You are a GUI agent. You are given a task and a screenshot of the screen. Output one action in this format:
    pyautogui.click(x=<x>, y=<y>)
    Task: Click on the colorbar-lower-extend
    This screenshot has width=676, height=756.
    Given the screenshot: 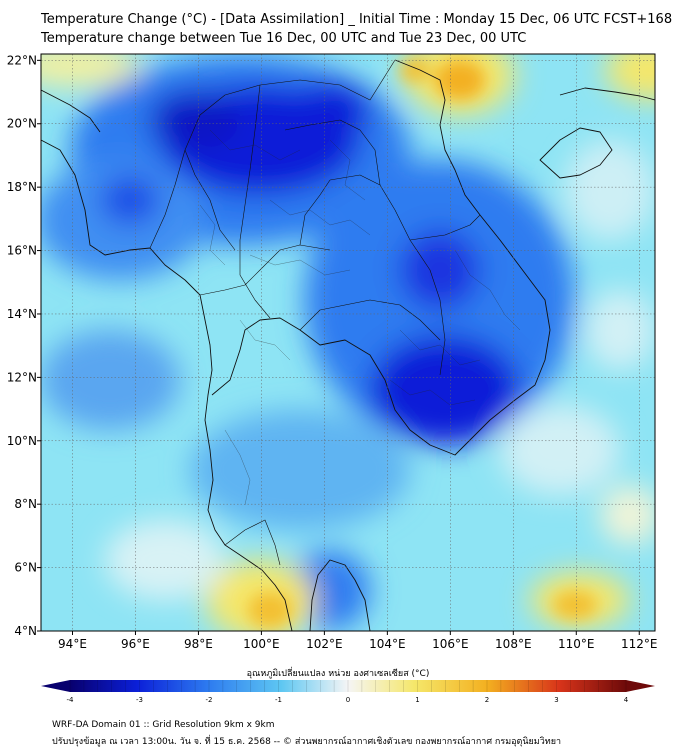 What is the action you would take?
    pyautogui.click(x=55, y=686)
    